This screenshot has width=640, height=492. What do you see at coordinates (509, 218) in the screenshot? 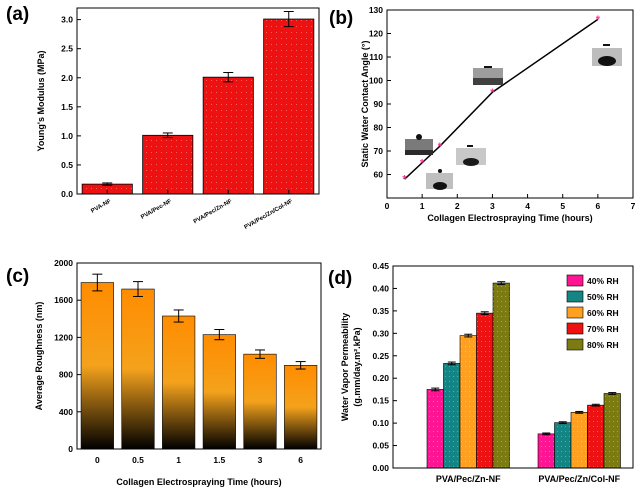
I see `chart-b-xlabel: Collagen Electrospraying Time (hours)` at bounding box center [509, 218].